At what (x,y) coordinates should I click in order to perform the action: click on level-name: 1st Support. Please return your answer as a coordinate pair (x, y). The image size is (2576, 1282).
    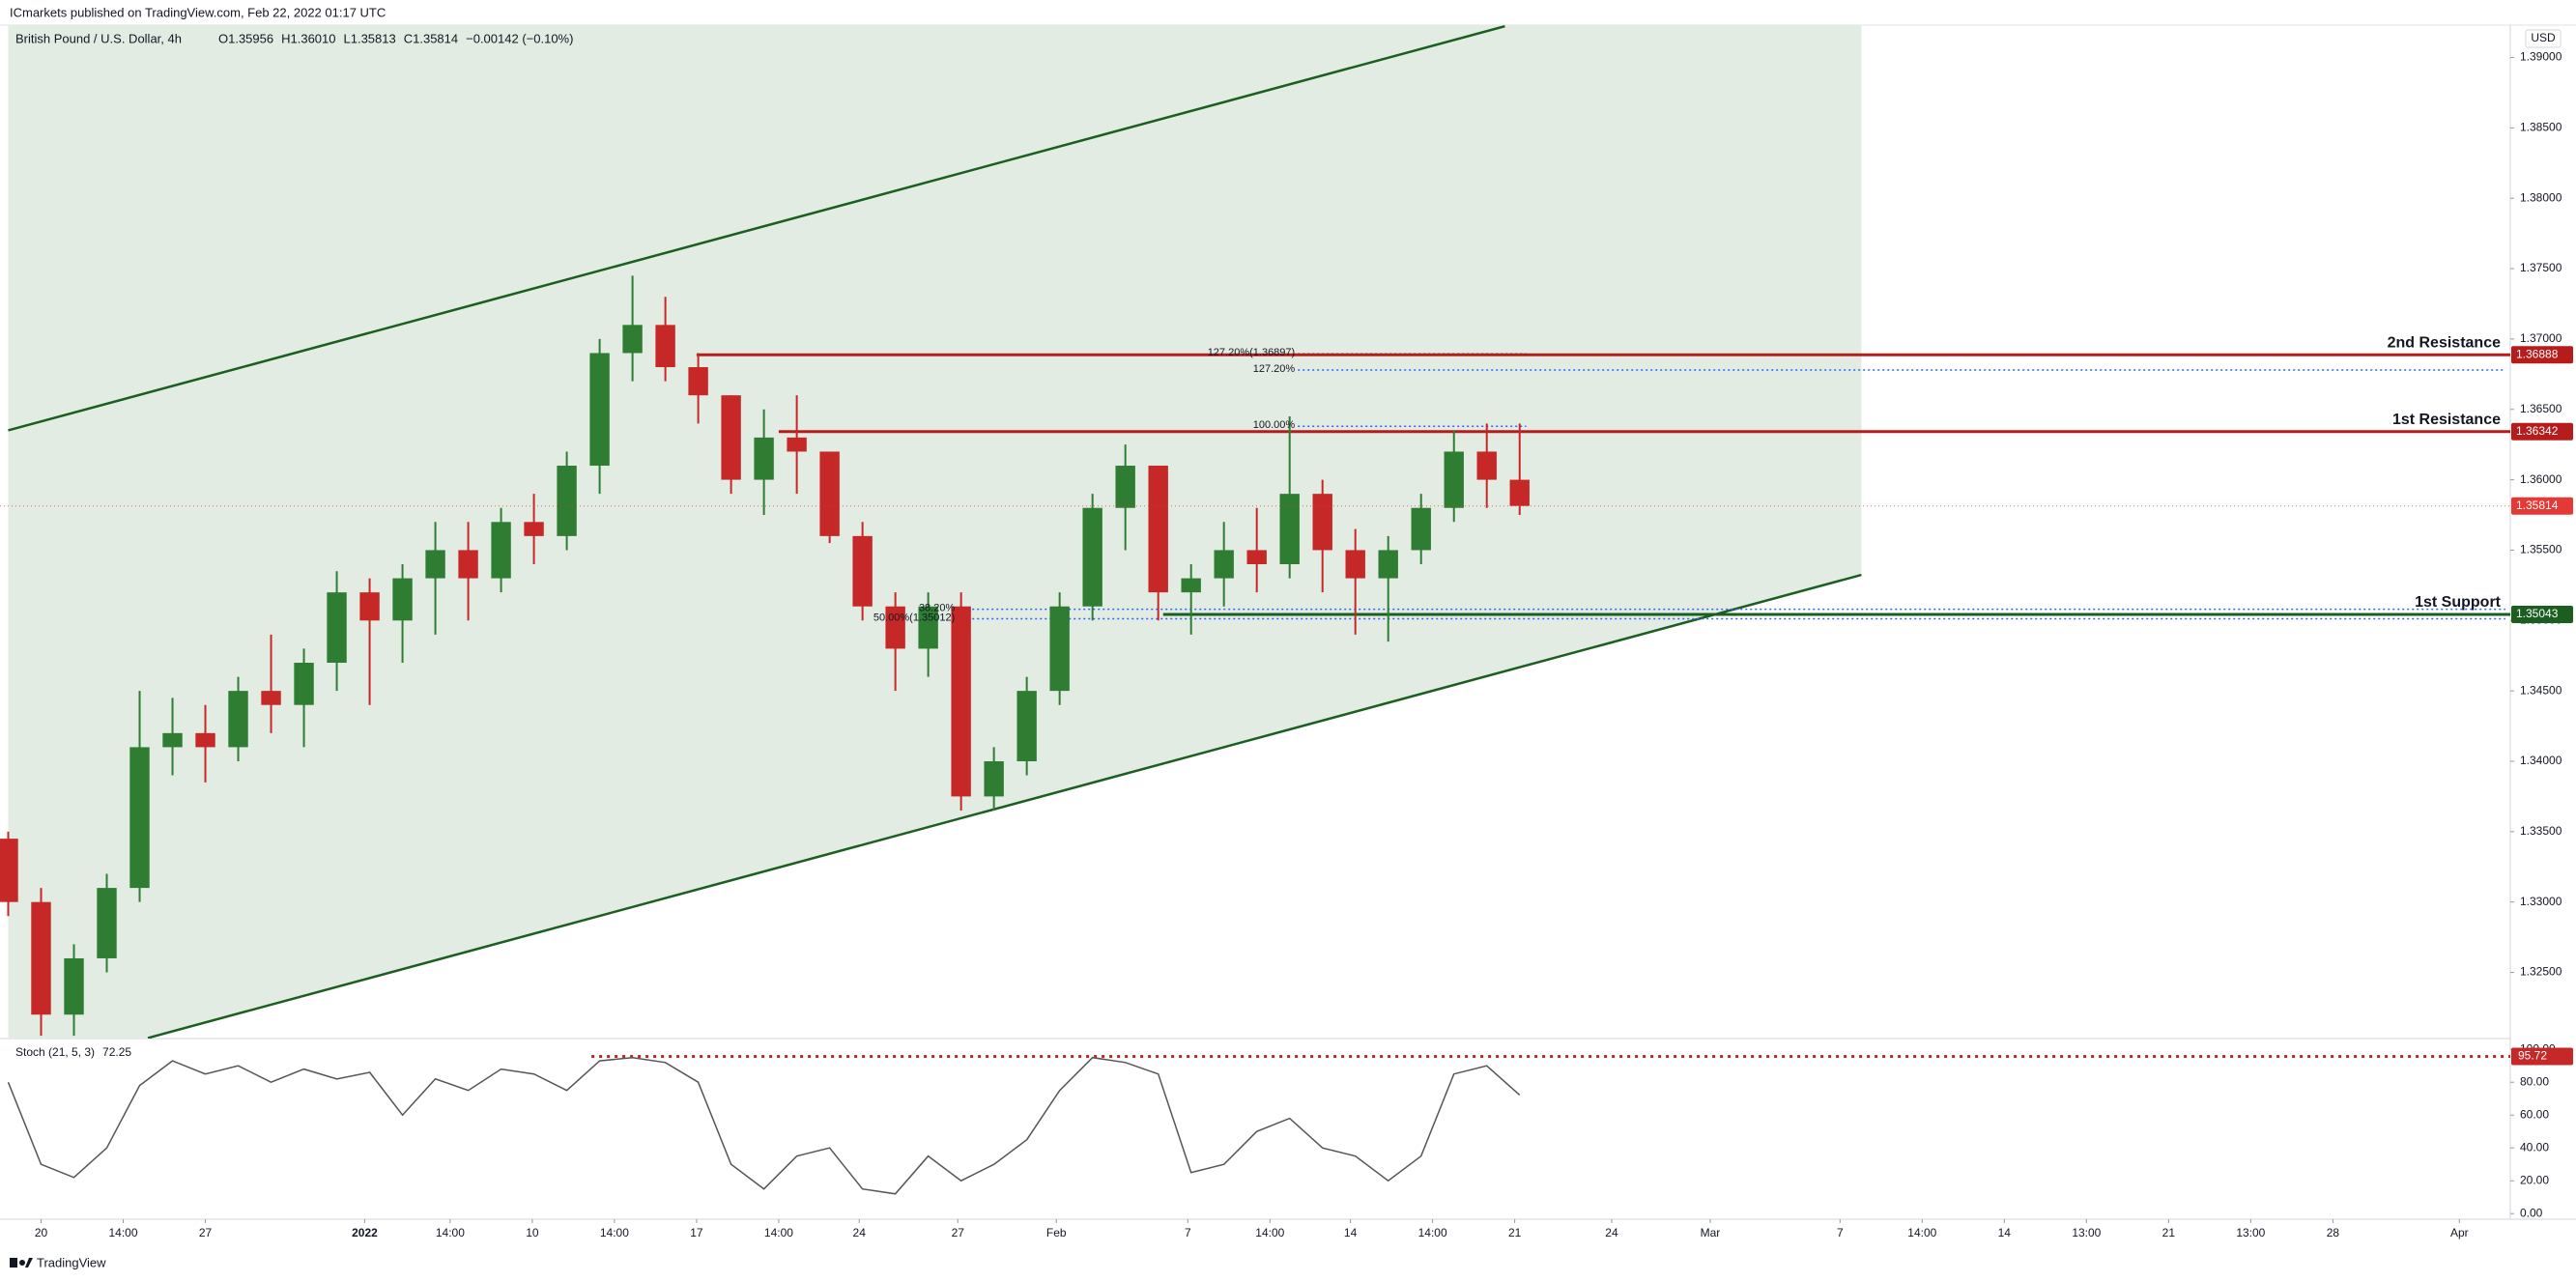
    Looking at the image, I should click on (2459, 603).